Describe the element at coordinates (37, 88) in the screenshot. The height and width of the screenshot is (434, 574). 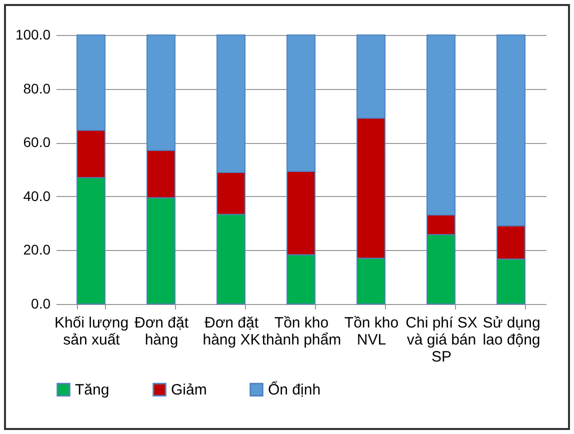
I see `y-tick-label: 80.0` at that location.